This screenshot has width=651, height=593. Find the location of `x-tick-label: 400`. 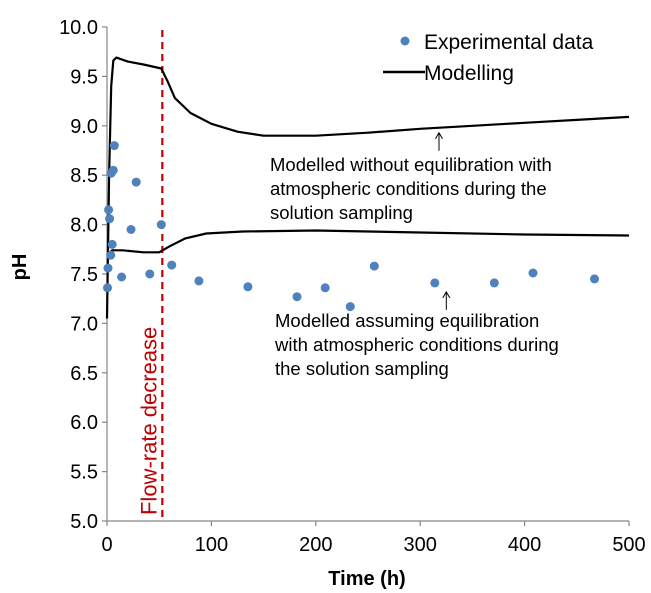

x-tick-label: 400 is located at coordinates (524, 545).